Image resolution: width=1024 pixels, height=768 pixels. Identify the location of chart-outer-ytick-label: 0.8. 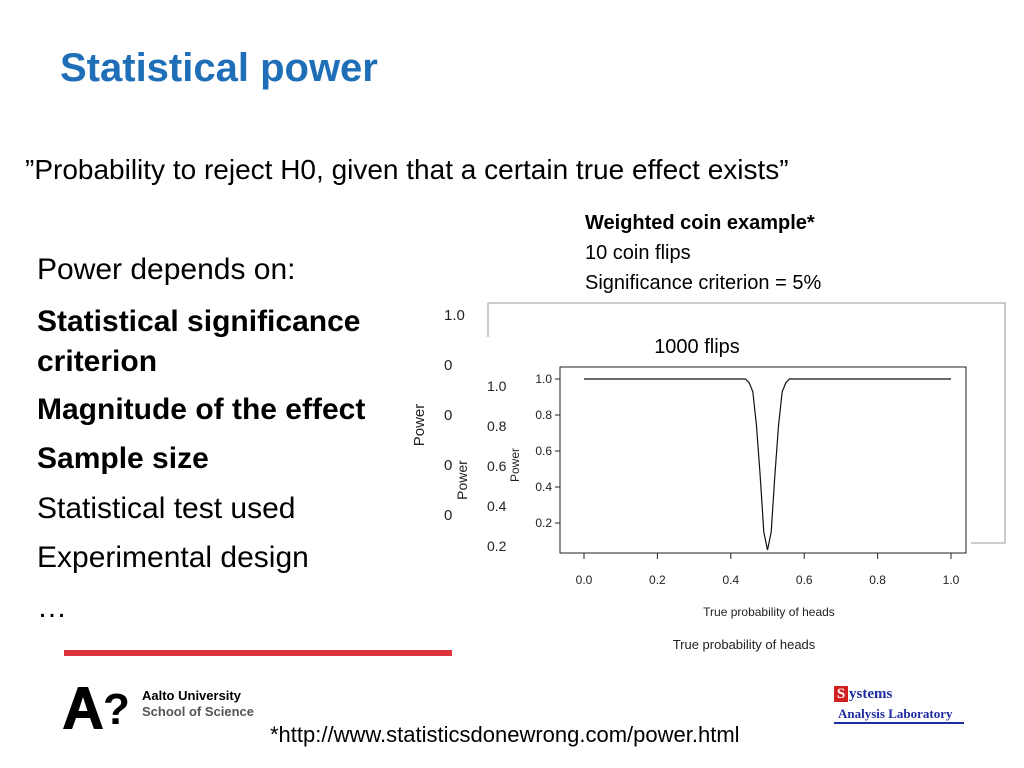
(497, 426).